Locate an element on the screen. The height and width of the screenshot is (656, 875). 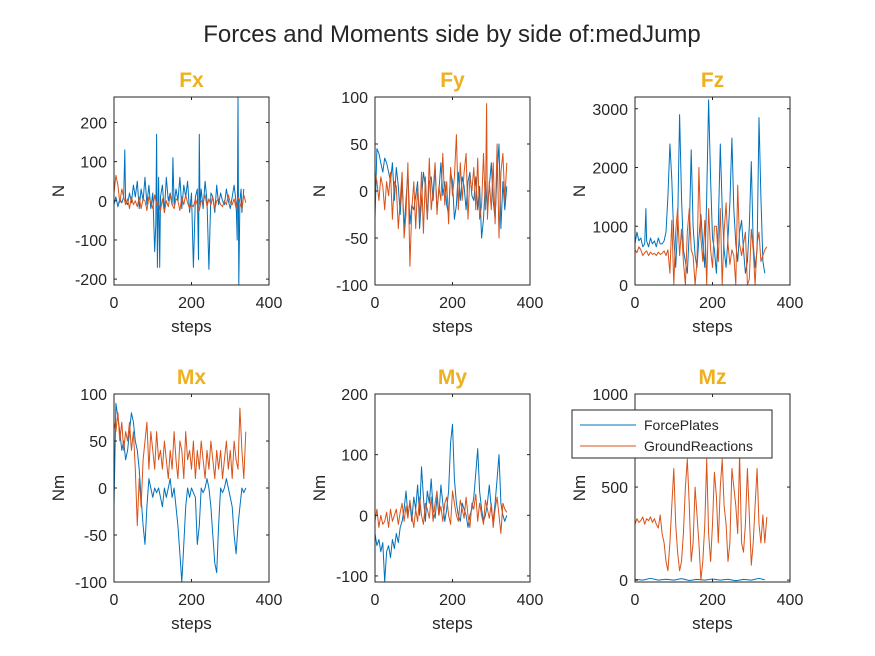
y-tick-label-mz-1000: 1000 is located at coordinates (610, 395).